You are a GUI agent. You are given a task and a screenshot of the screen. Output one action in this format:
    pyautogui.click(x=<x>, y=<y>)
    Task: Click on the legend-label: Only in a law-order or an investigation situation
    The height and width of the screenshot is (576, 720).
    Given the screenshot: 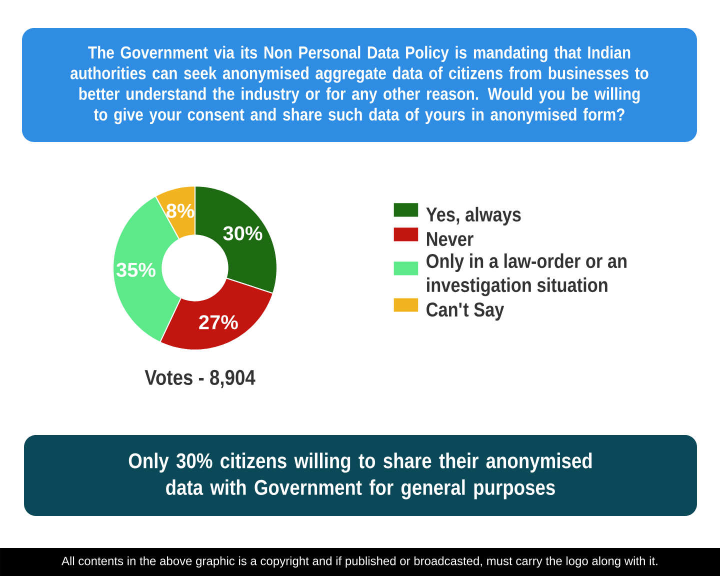 What is the action you would take?
    pyautogui.click(x=526, y=274)
    